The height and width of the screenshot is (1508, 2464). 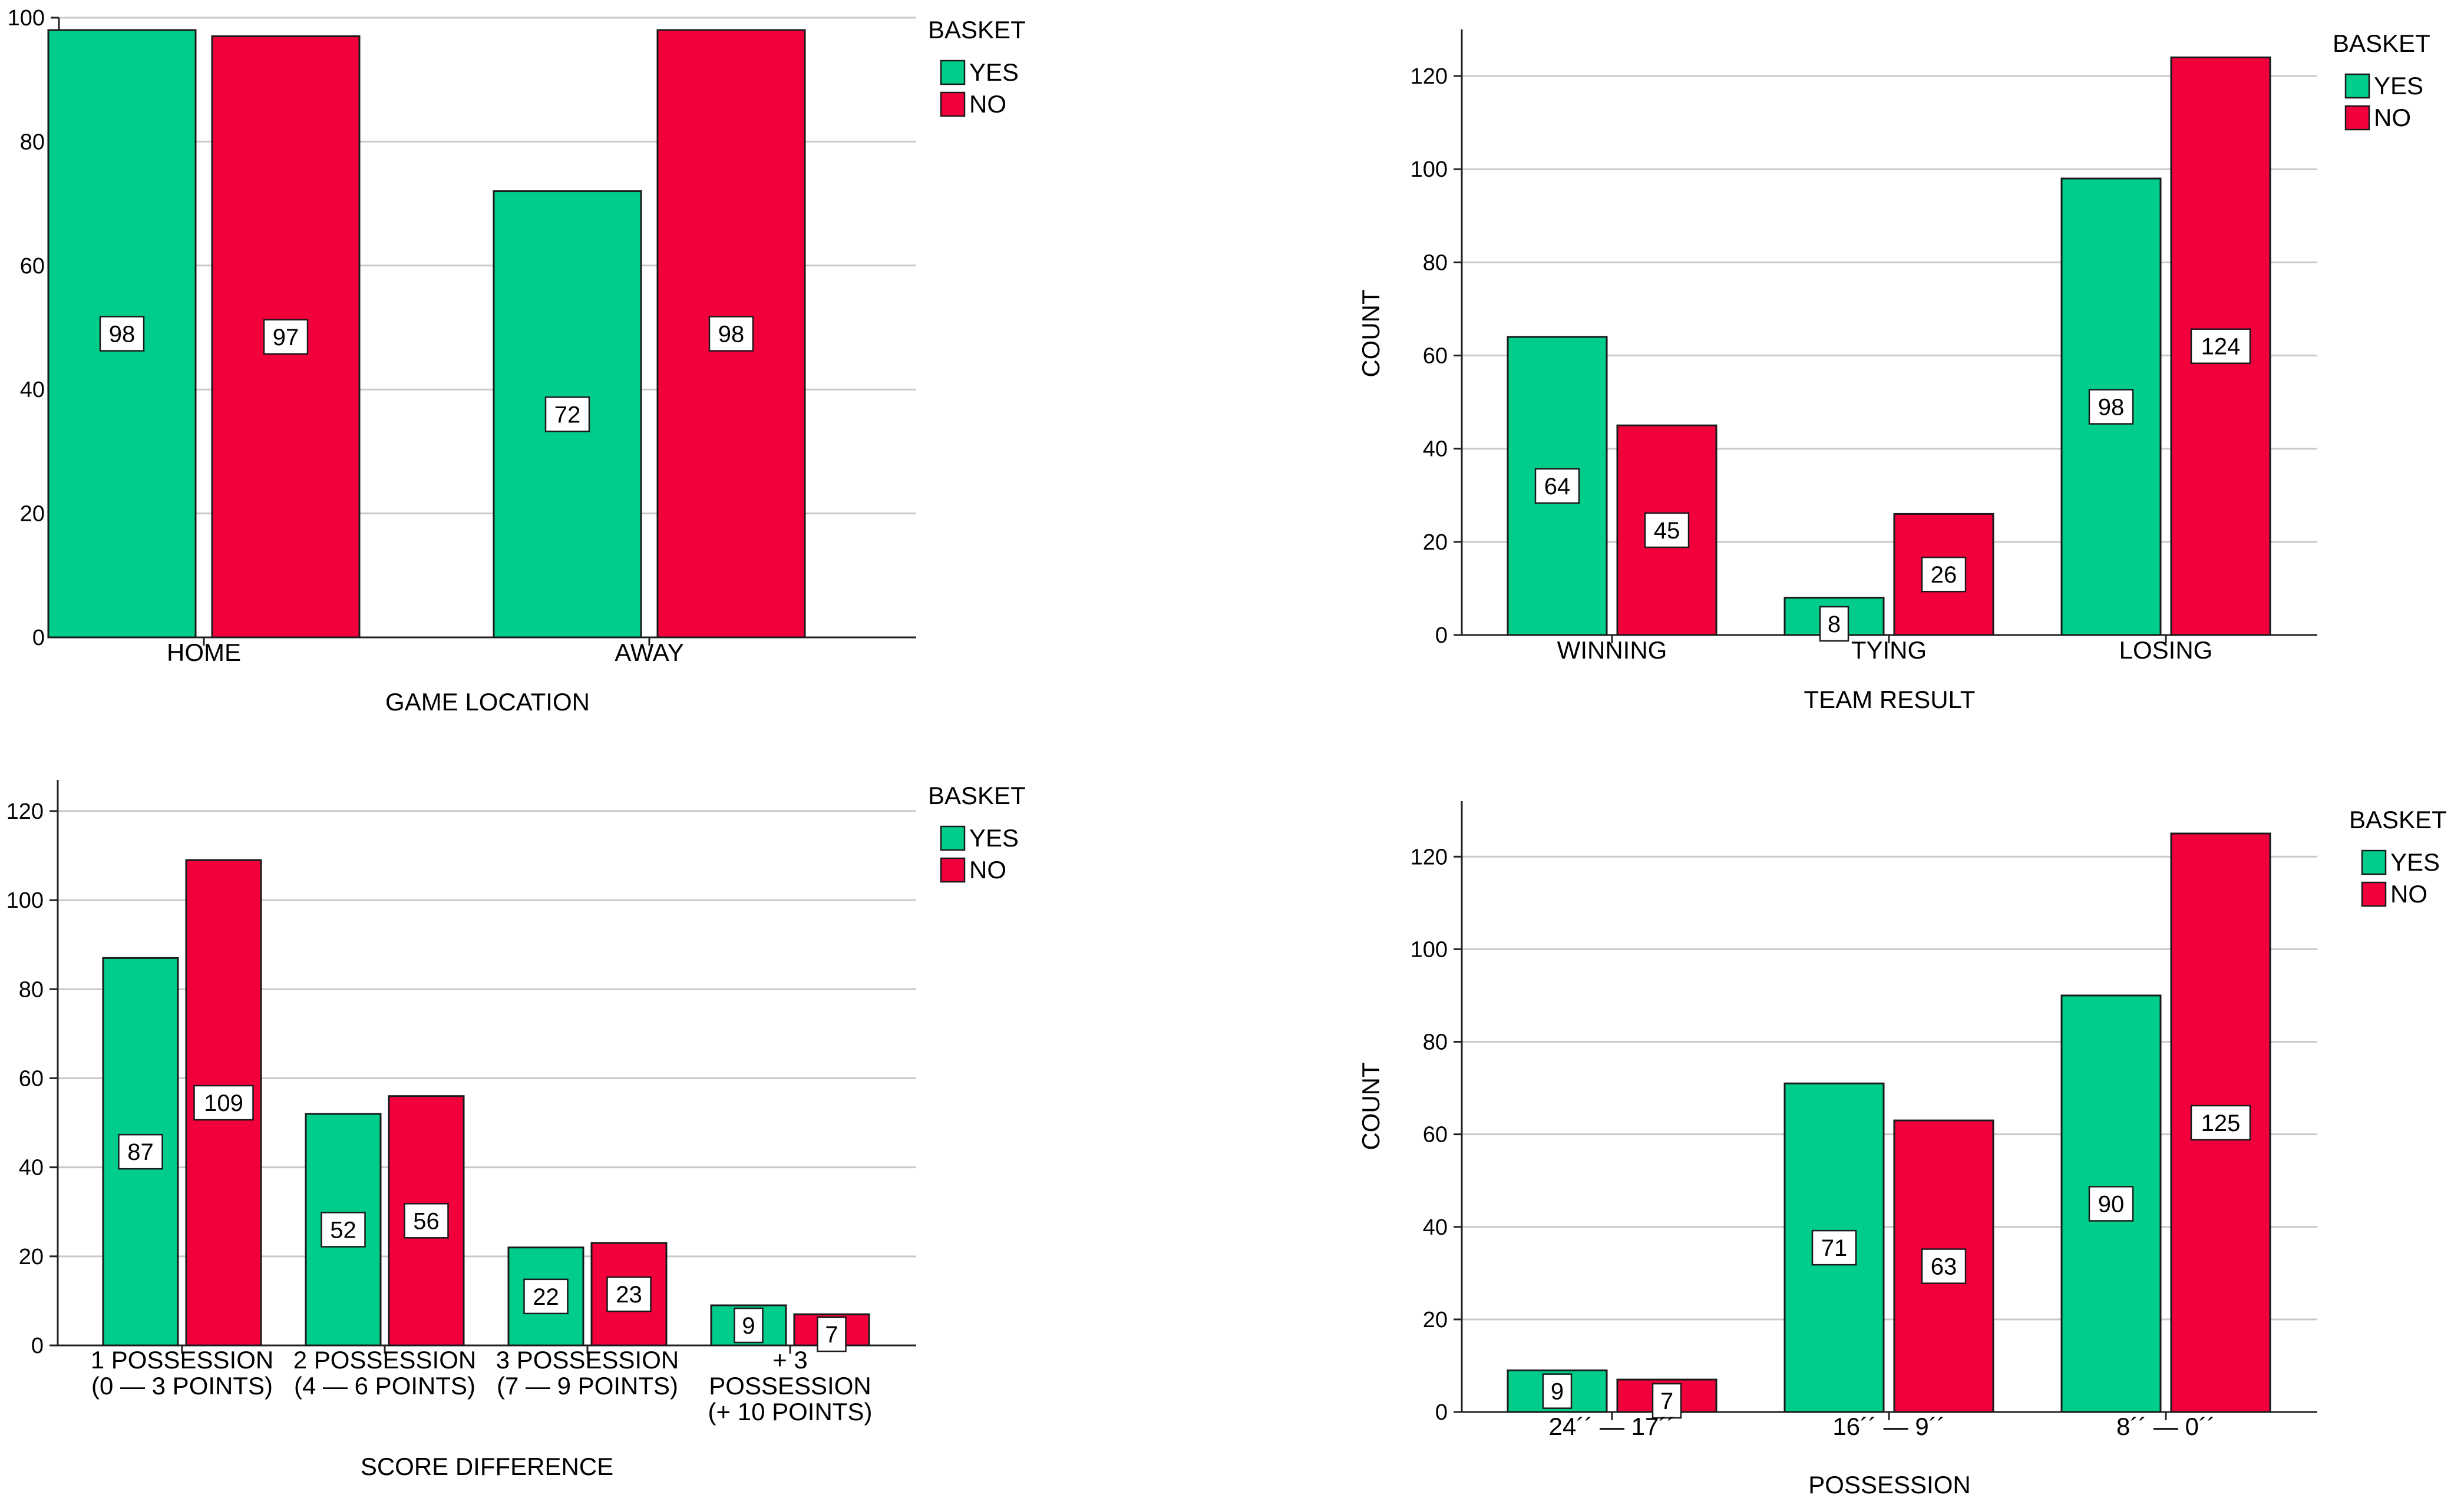 I want to click on x-category-label: HOME, so click(x=204, y=653).